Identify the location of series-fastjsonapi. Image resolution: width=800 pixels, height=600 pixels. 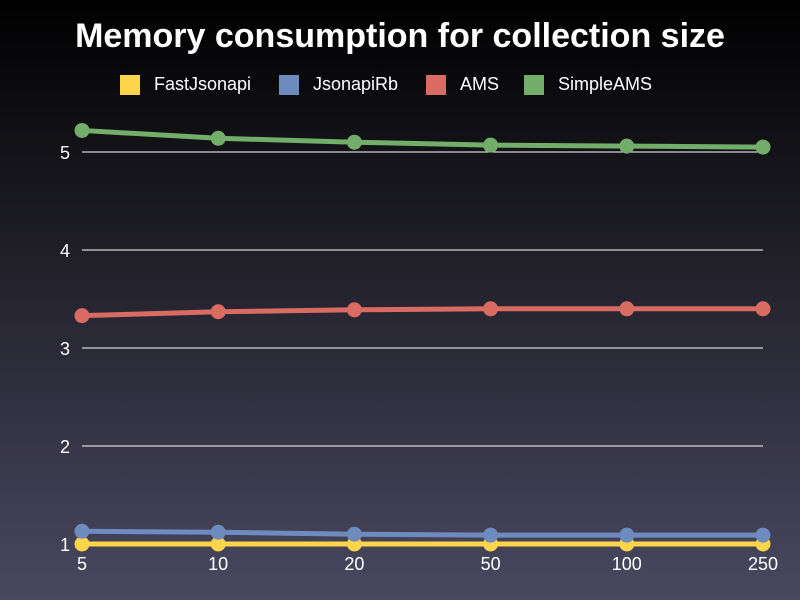
(422, 544).